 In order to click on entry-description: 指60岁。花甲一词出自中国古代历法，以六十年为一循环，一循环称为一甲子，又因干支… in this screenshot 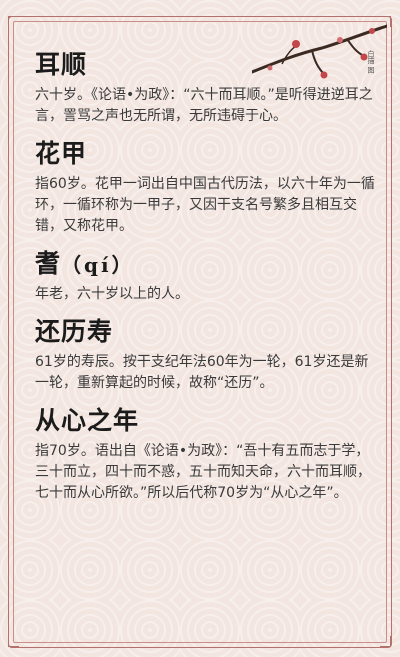, I will do `click(205, 205)`.